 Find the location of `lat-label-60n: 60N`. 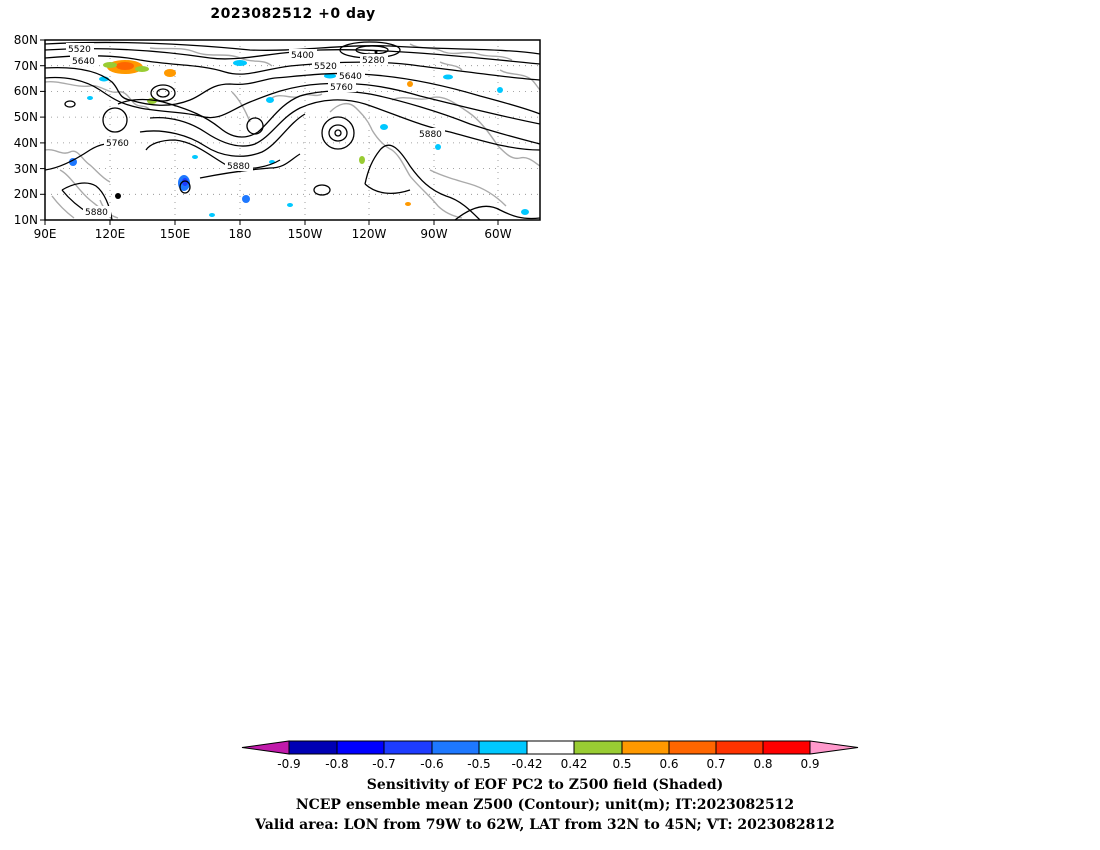

lat-label-60n: 60N is located at coordinates (26, 91).